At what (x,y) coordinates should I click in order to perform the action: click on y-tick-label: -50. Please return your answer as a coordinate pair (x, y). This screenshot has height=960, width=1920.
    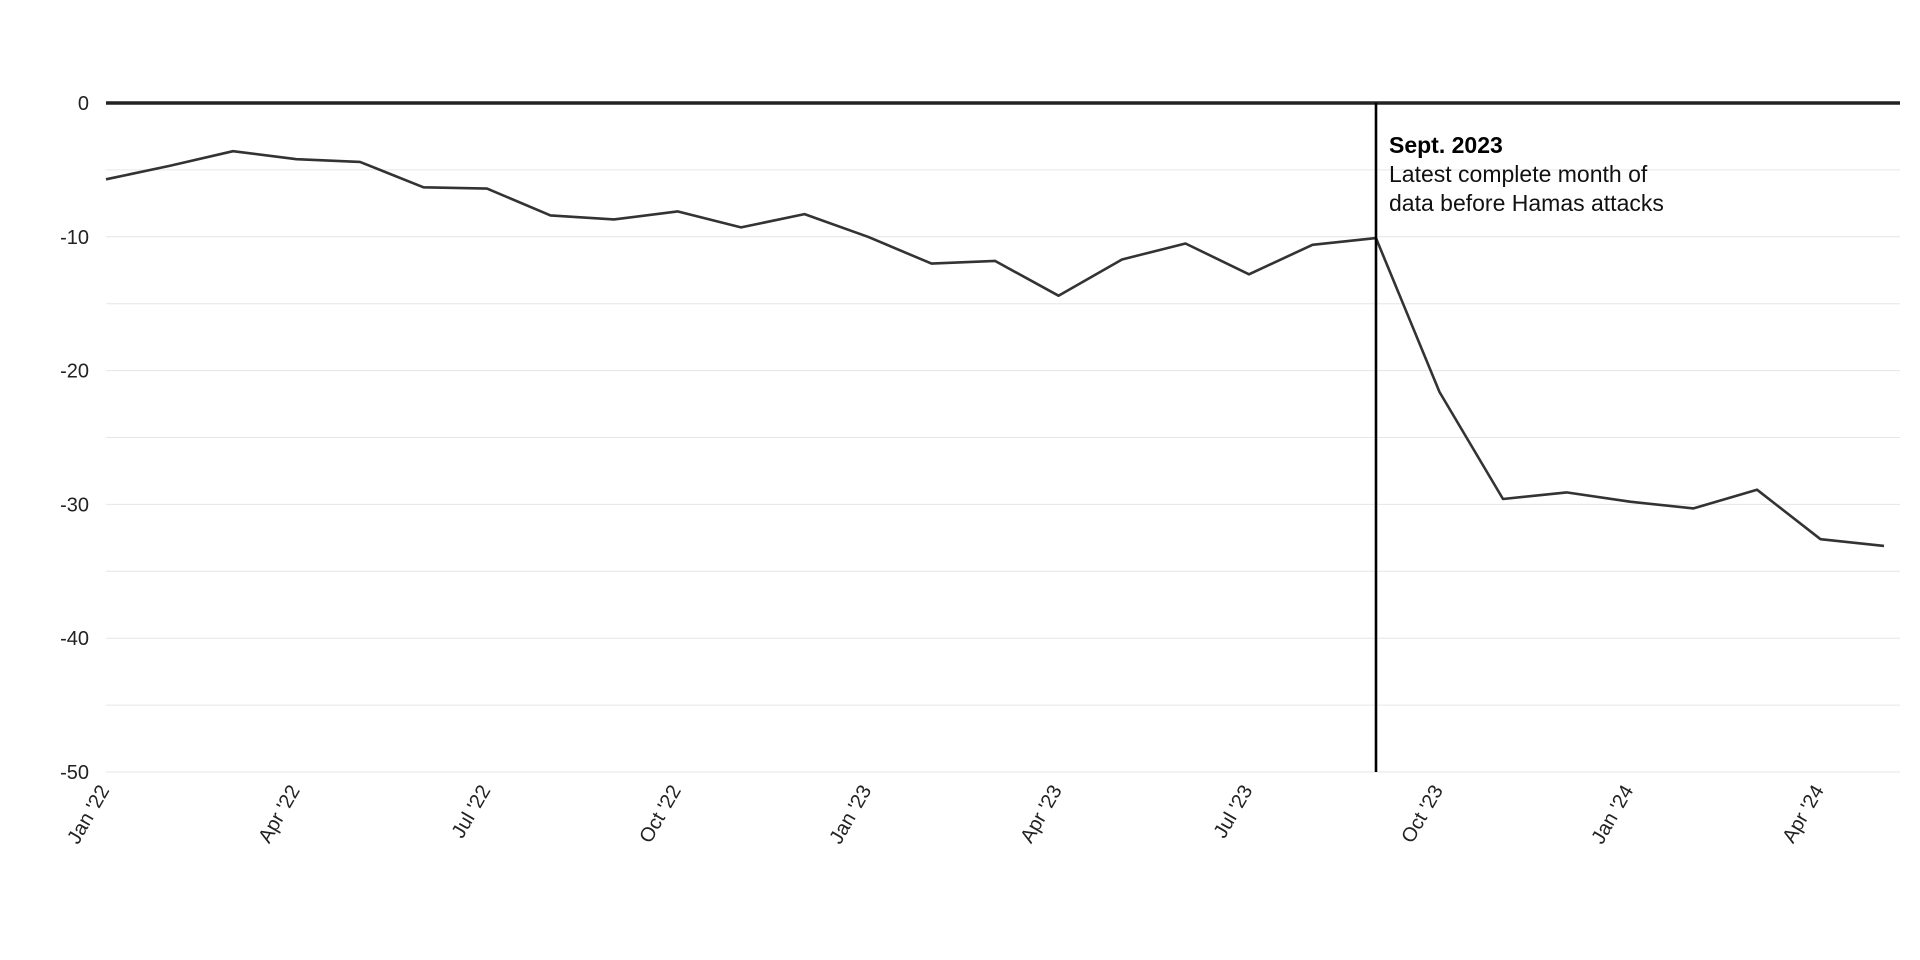
    Looking at the image, I should click on (74, 773).